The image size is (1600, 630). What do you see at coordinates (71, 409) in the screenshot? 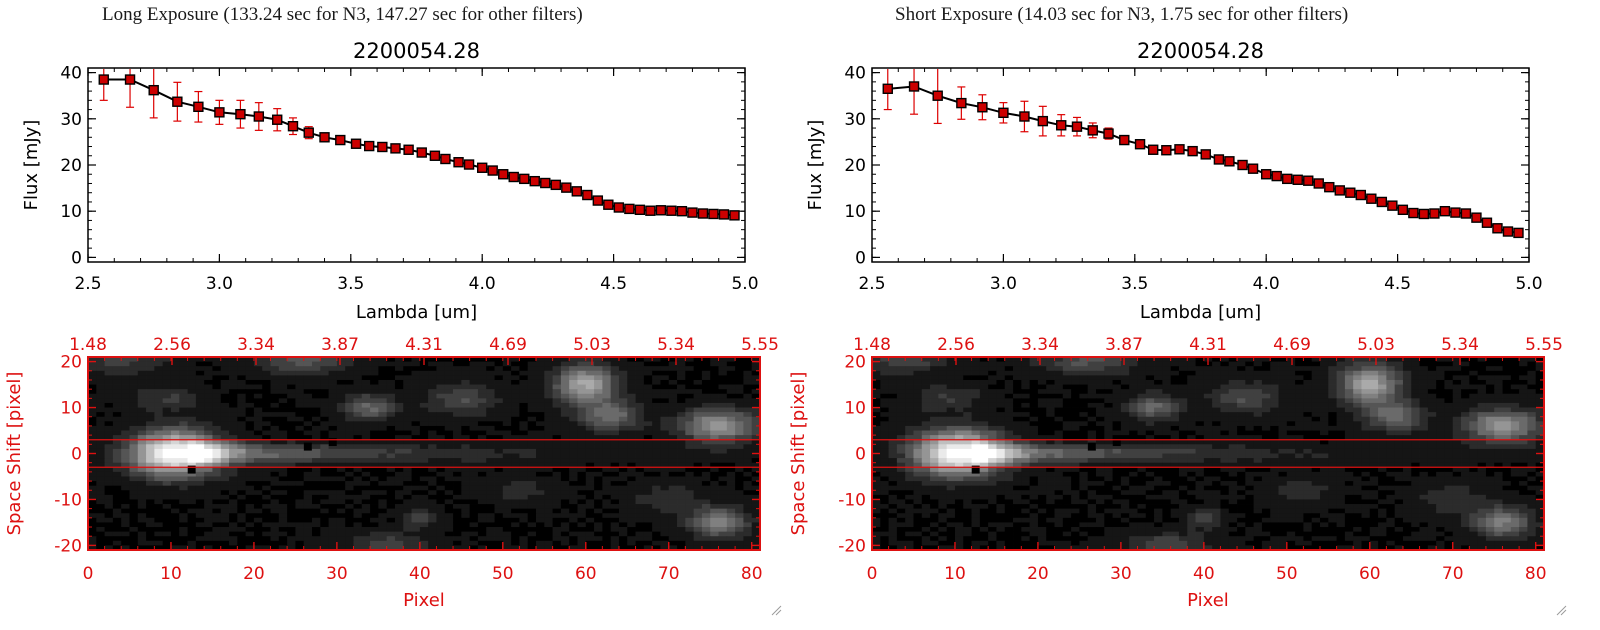
I see `y-tick-label: 10` at bounding box center [71, 409].